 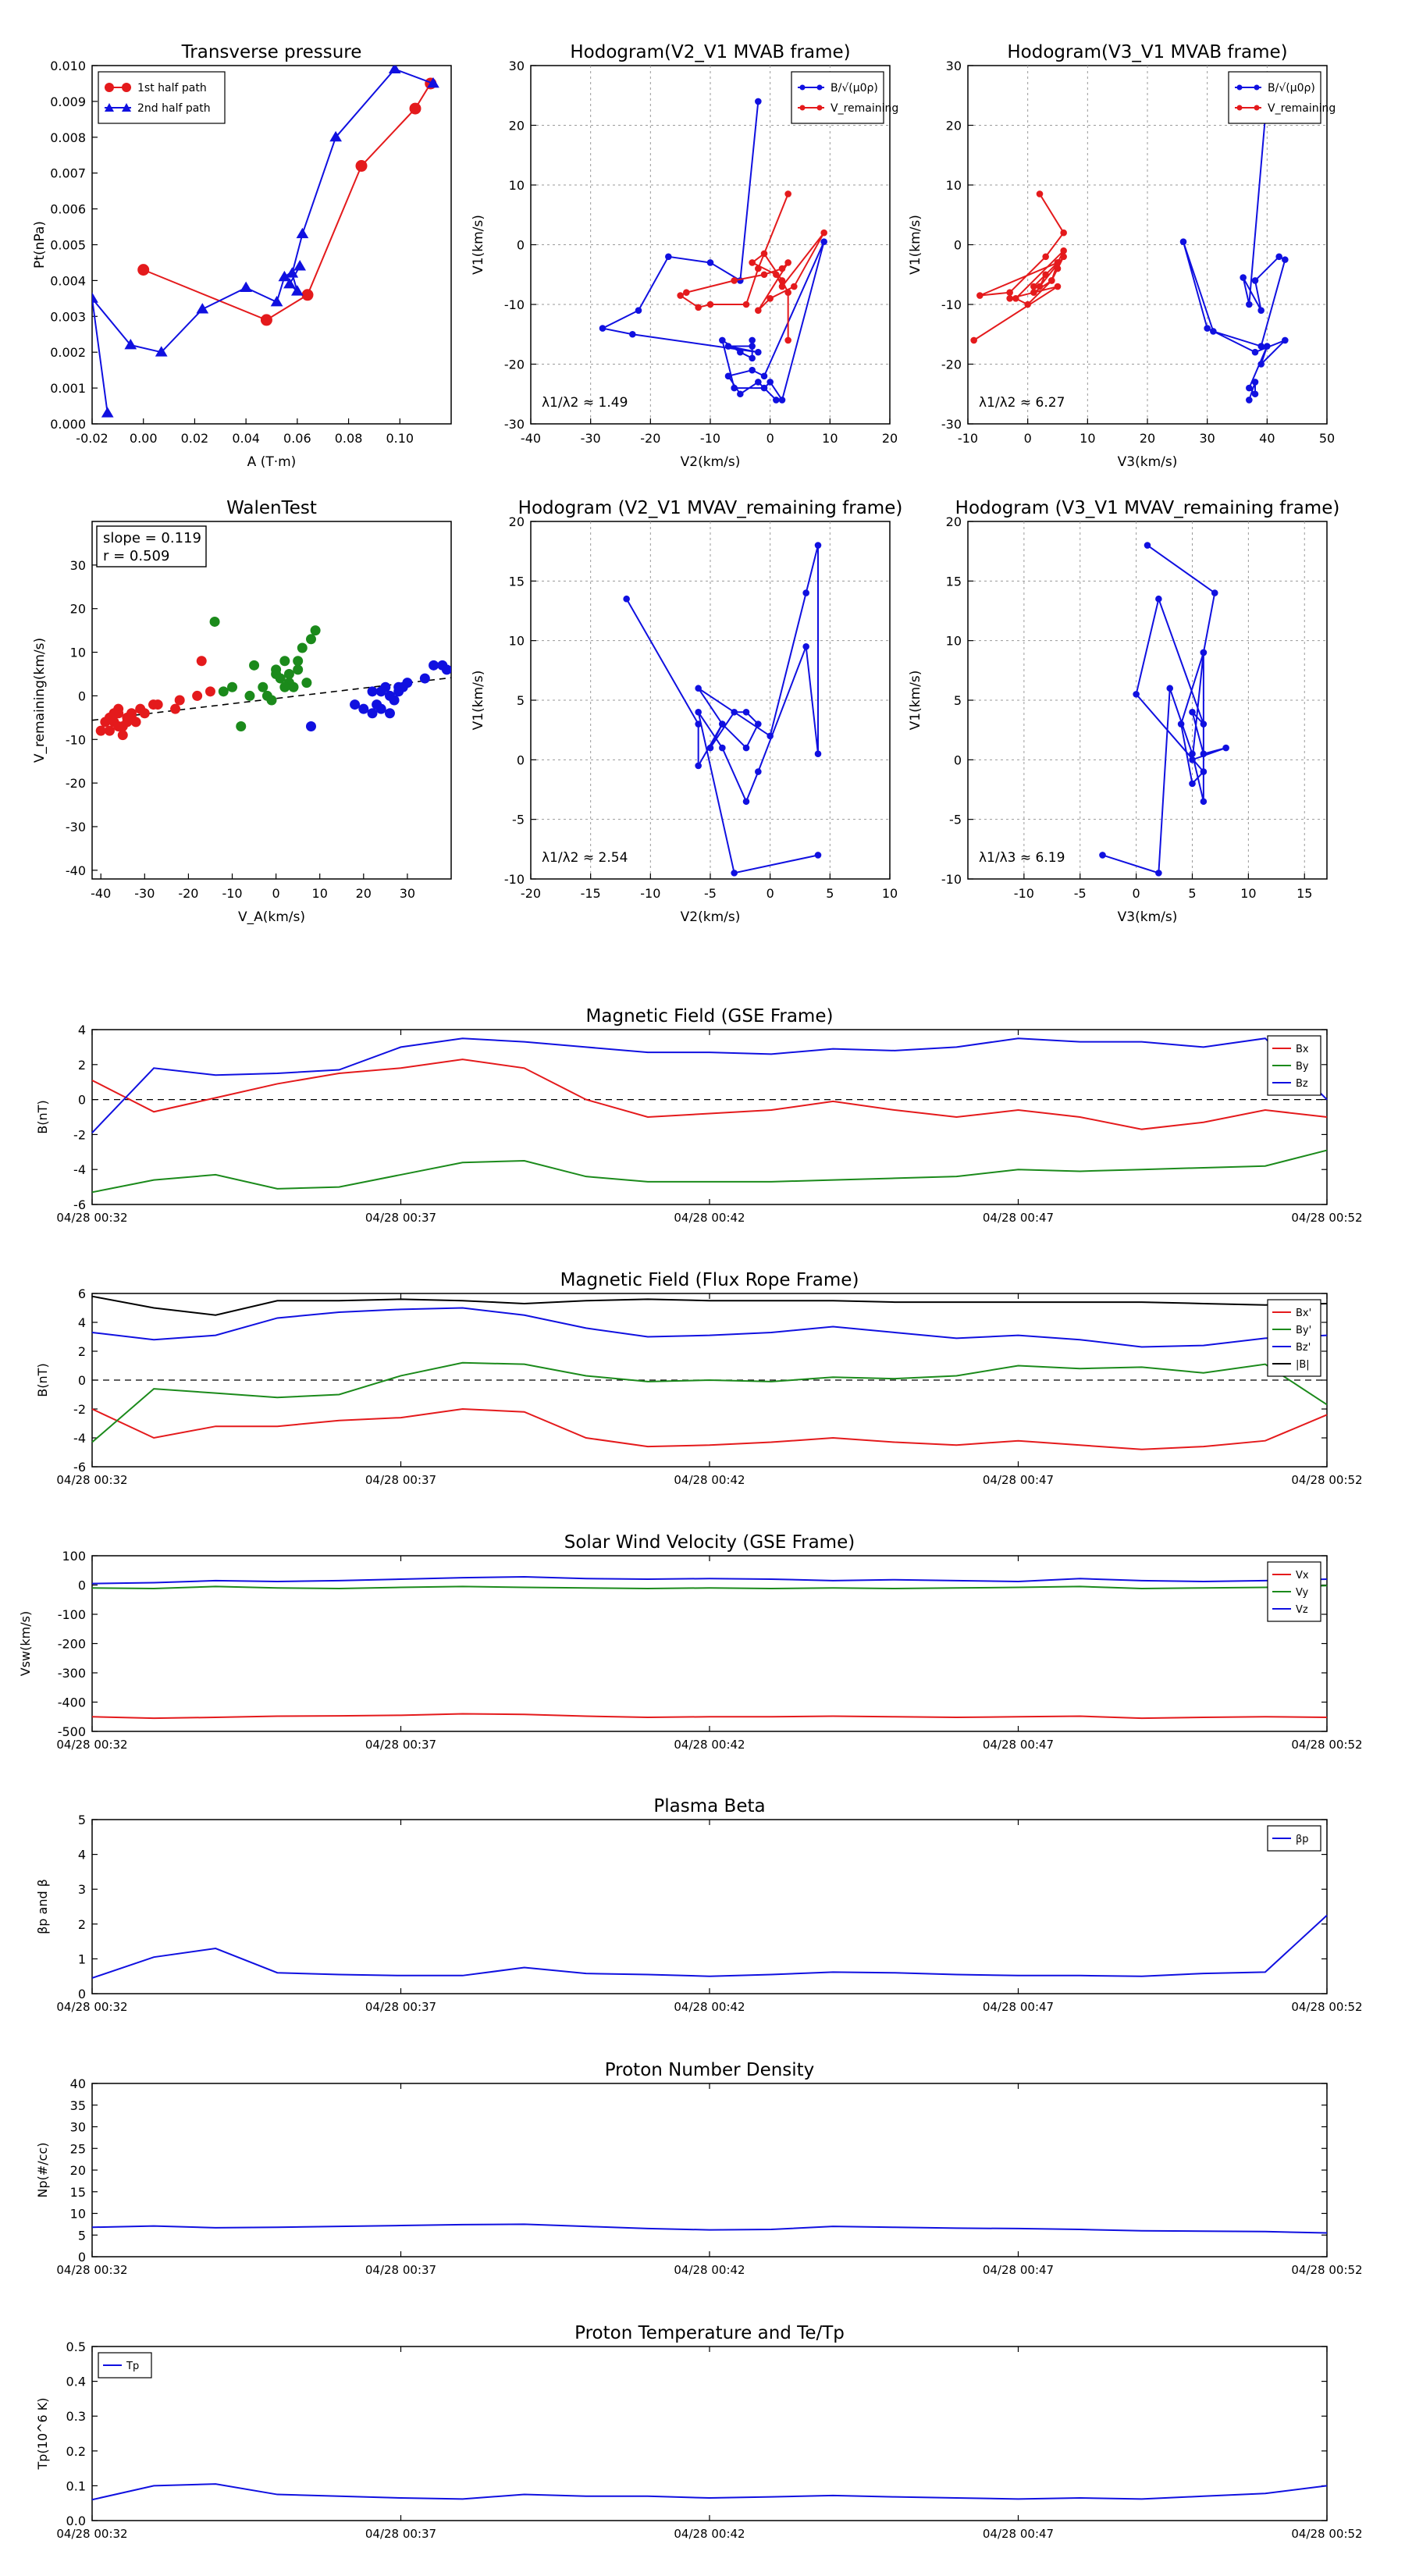 What do you see at coordinates (43, 1116) in the screenshot?
I see `y-axis-label: B(nT)` at bounding box center [43, 1116].